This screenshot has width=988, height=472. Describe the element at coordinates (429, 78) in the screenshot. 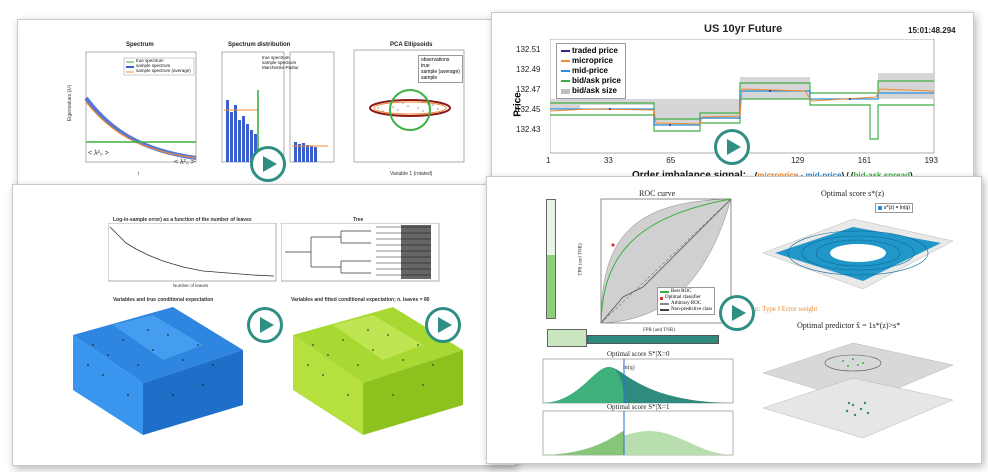

I see `pca-legend-sample: sample` at that location.